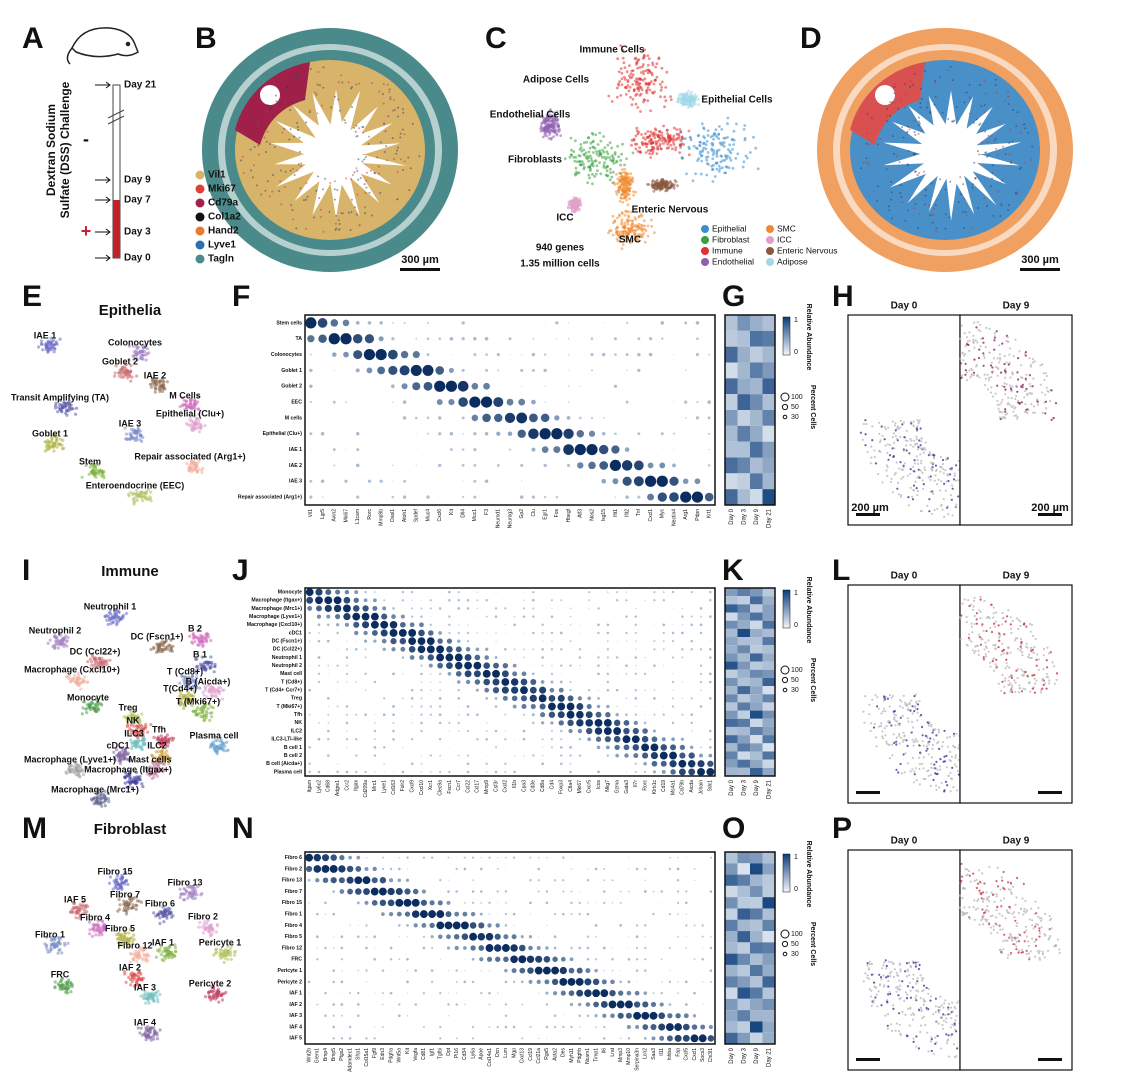 The image size is (1123, 1092). Describe the element at coordinates (592, 515) in the screenshot. I see `gene-label: Nos2` at that location.